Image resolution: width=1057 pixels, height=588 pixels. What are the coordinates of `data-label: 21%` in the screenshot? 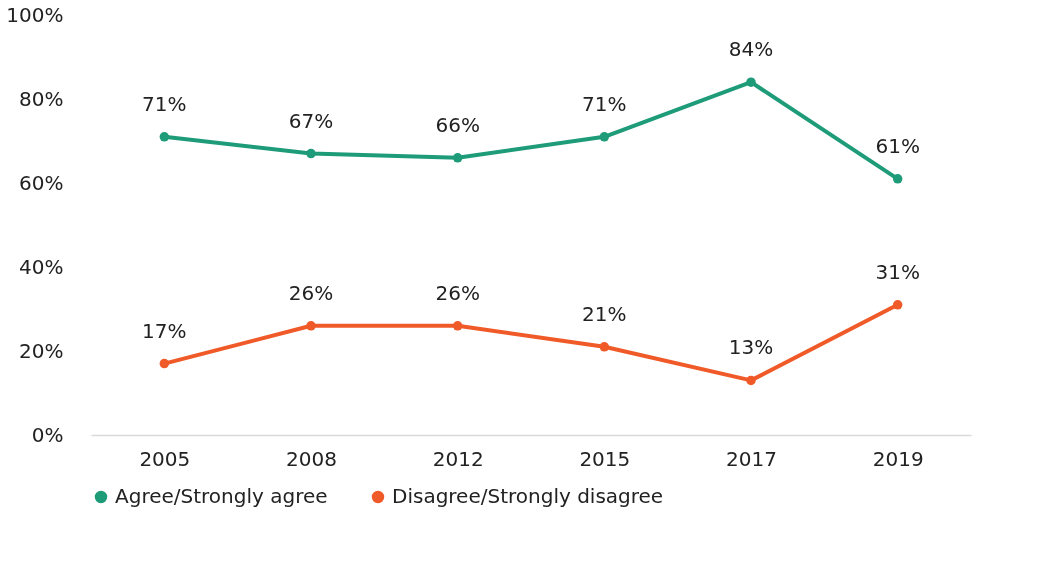 It's located at (604, 313).